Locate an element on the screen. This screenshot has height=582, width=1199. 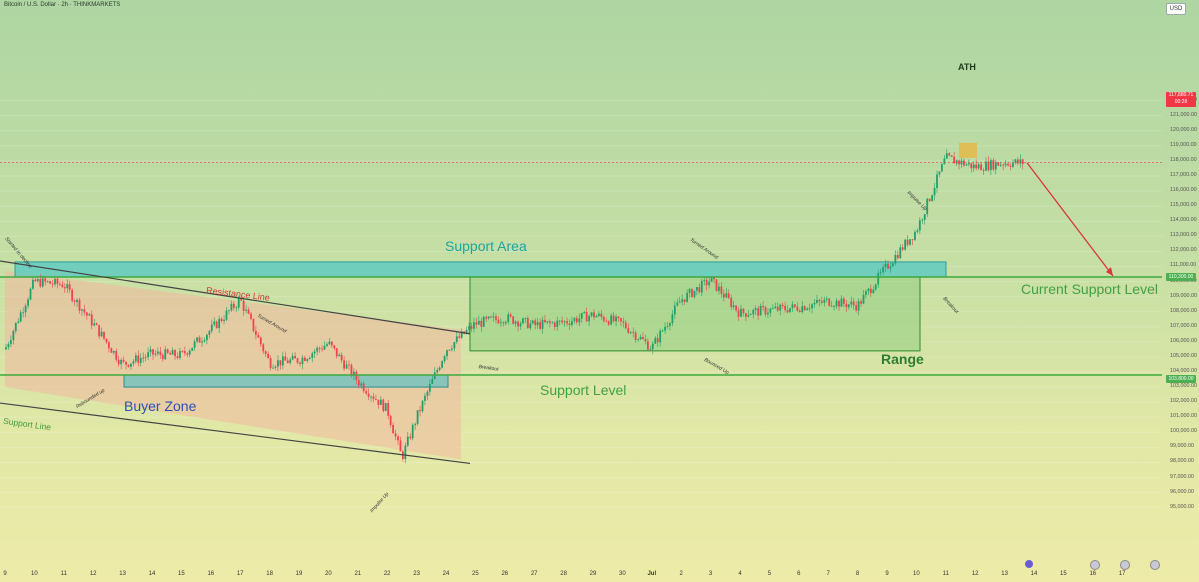
price-tick-label: 109,000.00 is located at coordinates (1183, 295).